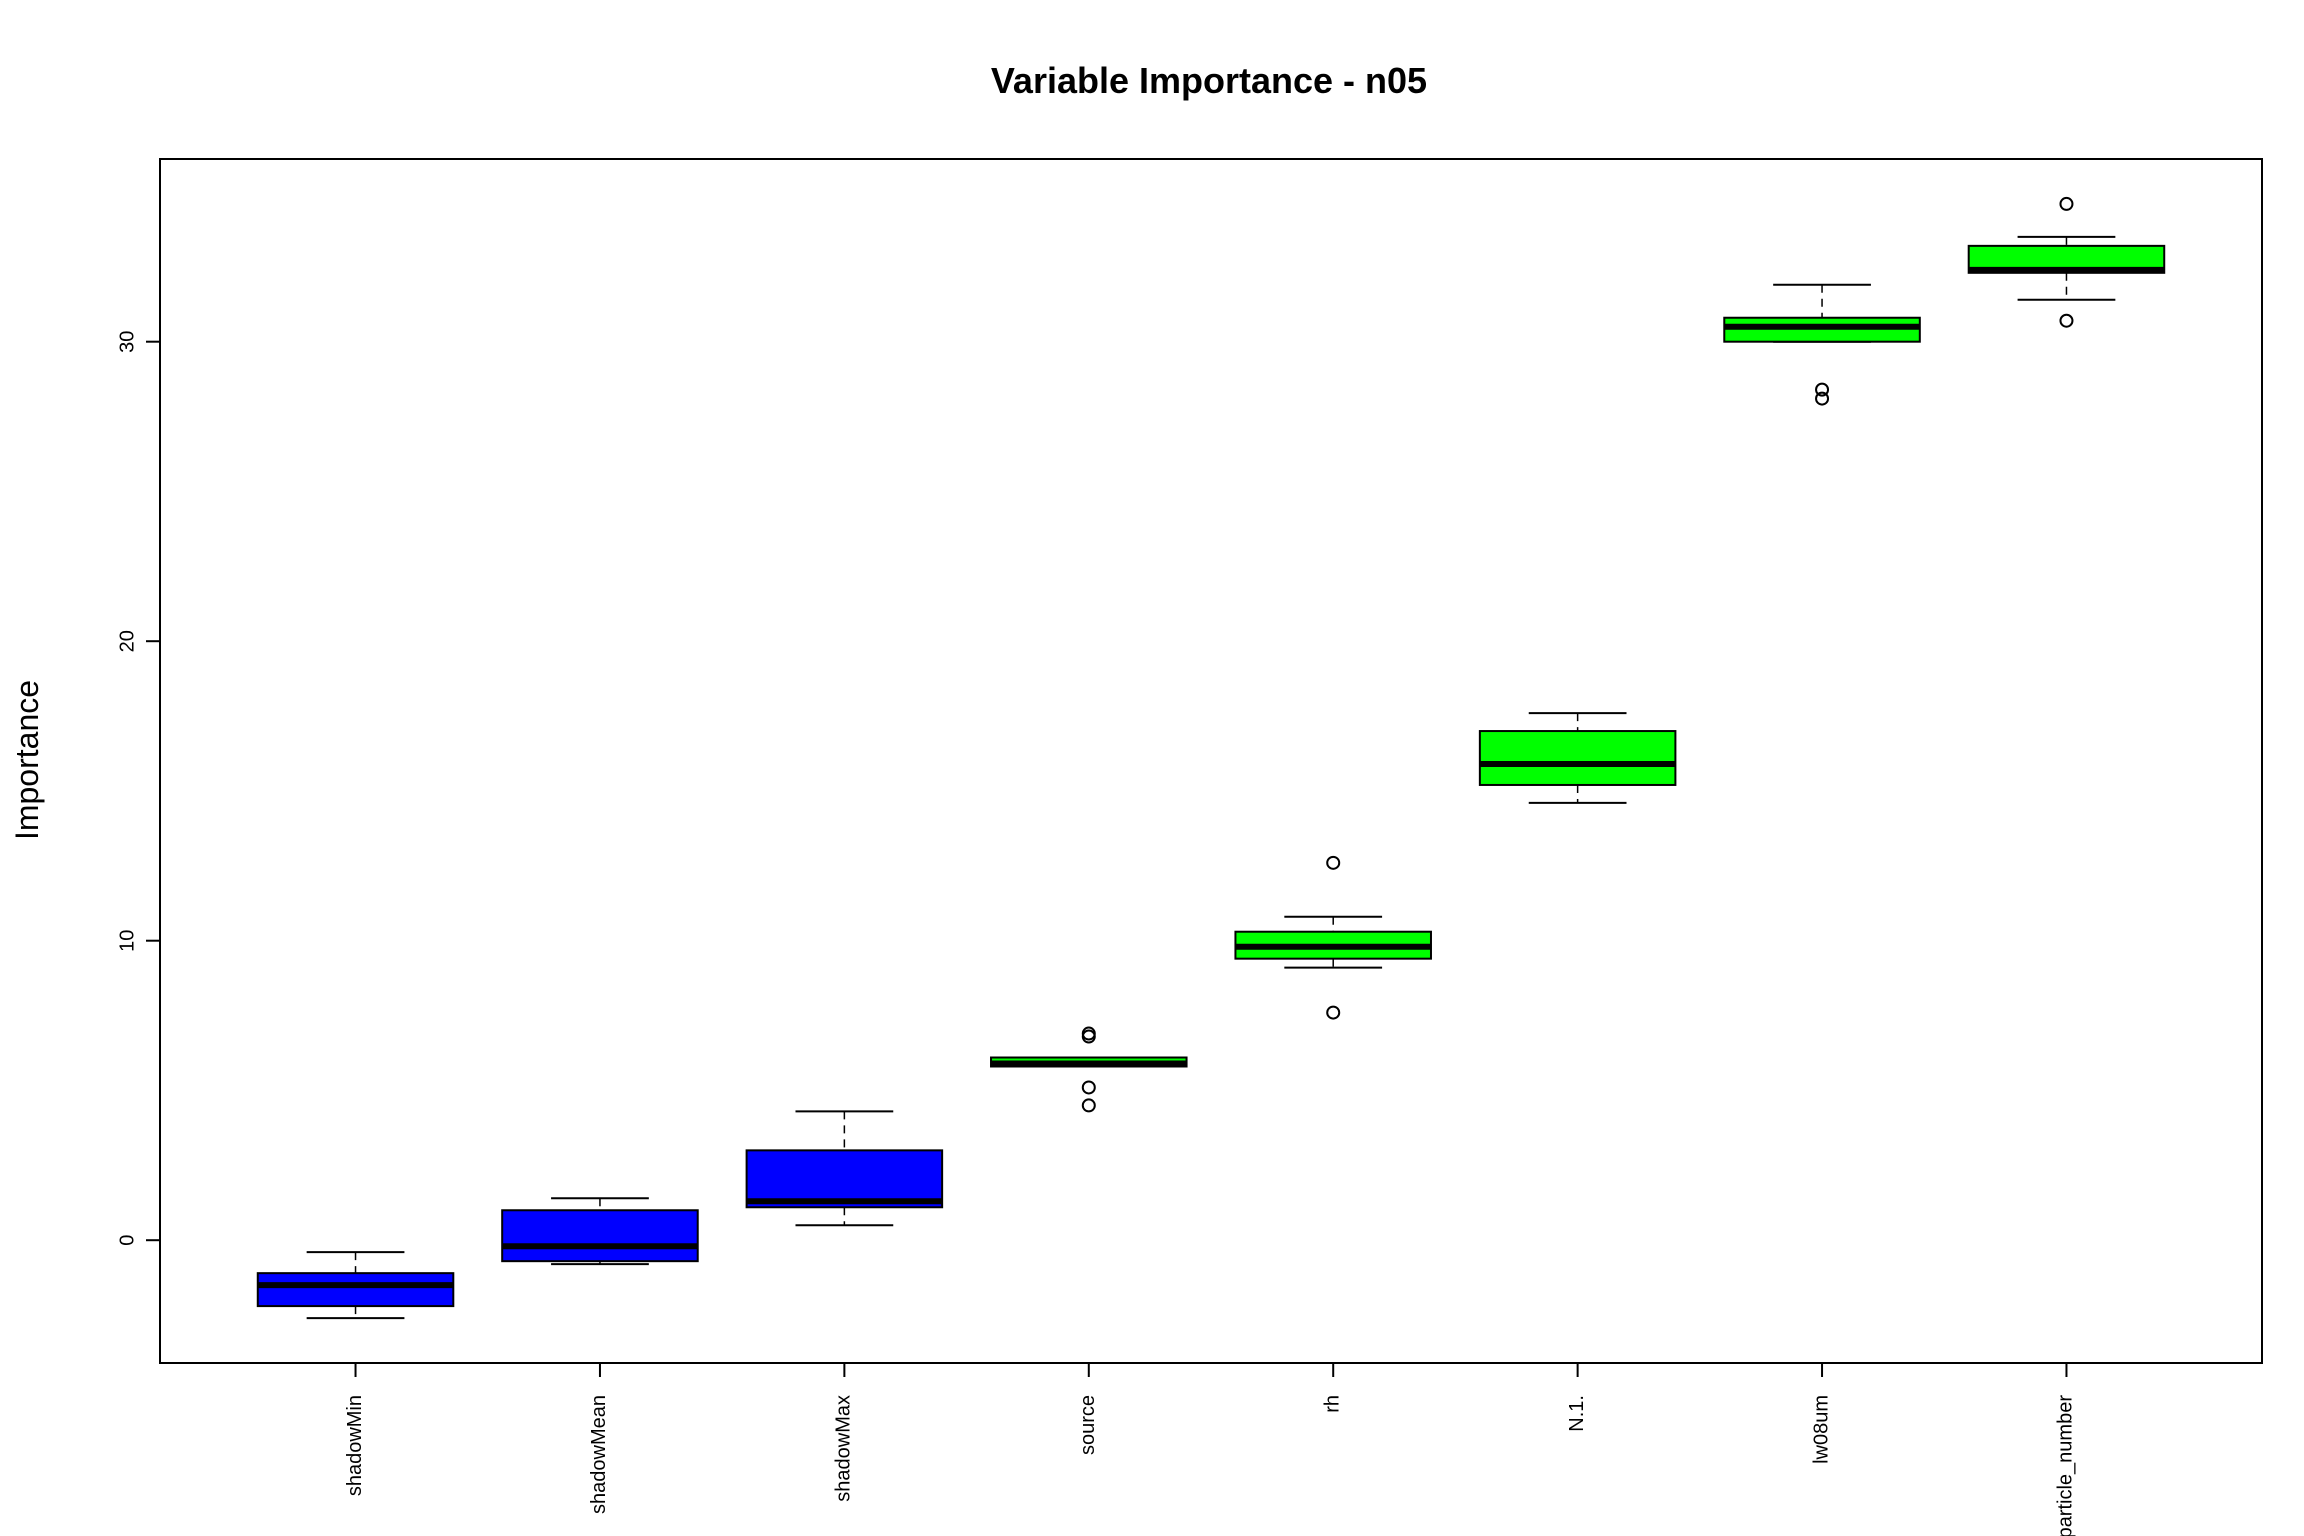 Image resolution: width=2304 pixels, height=1536 pixels. What do you see at coordinates (1089, 1069) in the screenshot?
I see `boxplot-source` at bounding box center [1089, 1069].